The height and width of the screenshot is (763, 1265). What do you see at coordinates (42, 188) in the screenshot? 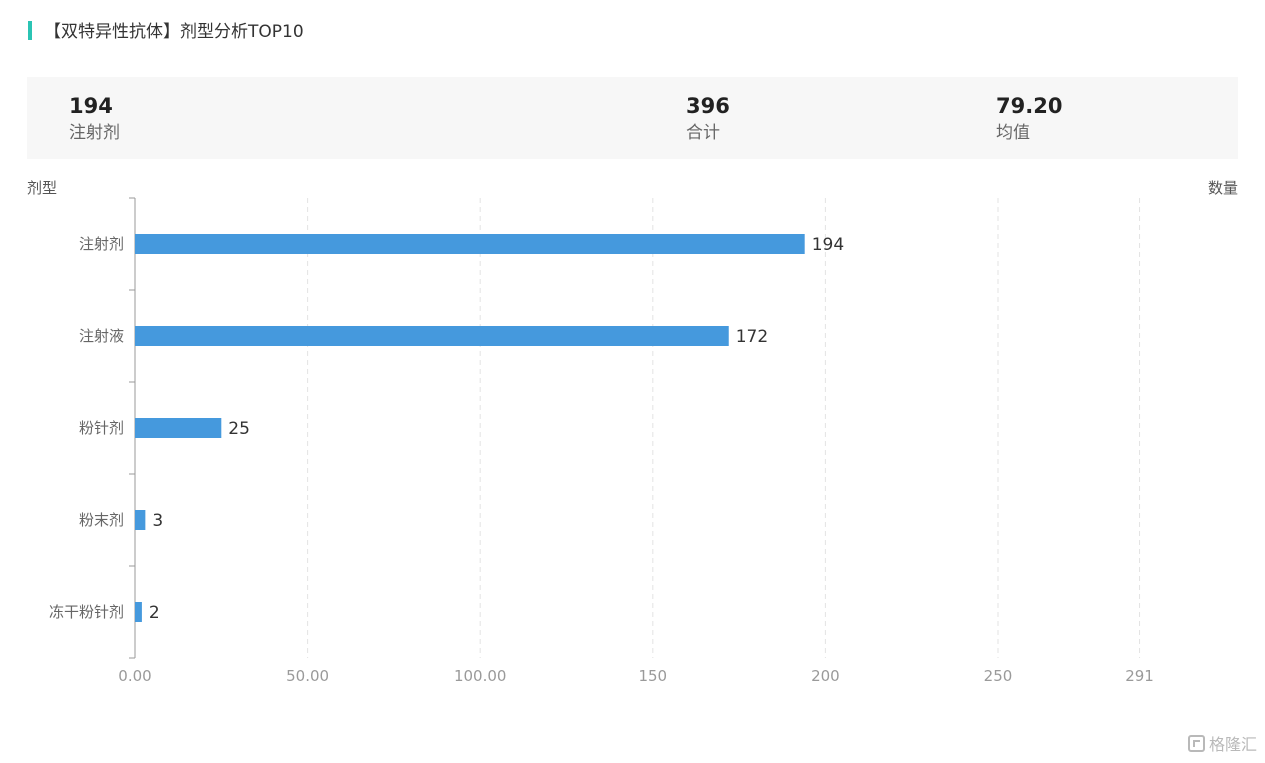
I see `y-axis-name: 剂型` at bounding box center [42, 188].